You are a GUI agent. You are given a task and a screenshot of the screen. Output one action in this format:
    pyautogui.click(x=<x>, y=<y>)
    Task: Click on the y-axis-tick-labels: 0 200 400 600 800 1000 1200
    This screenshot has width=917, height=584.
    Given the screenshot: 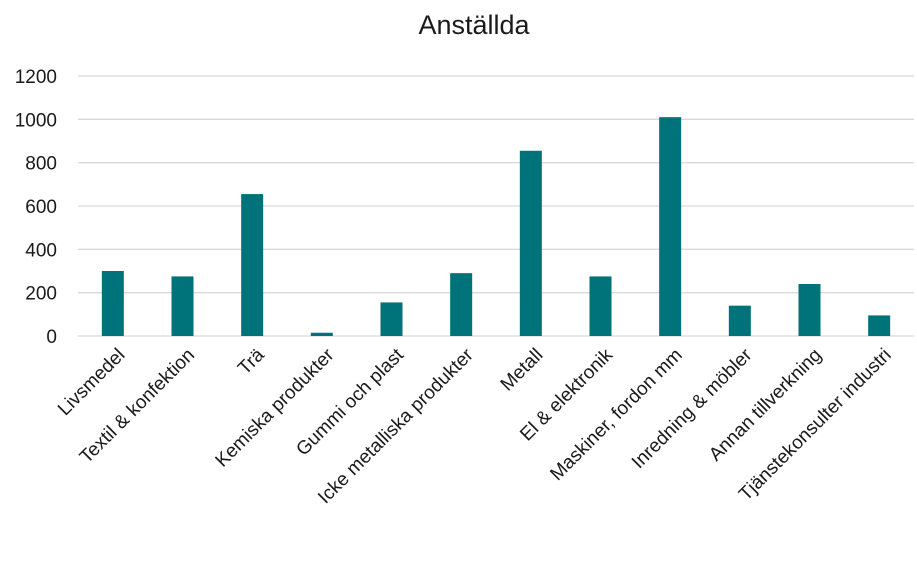 What is the action you would take?
    pyautogui.click(x=36, y=207)
    